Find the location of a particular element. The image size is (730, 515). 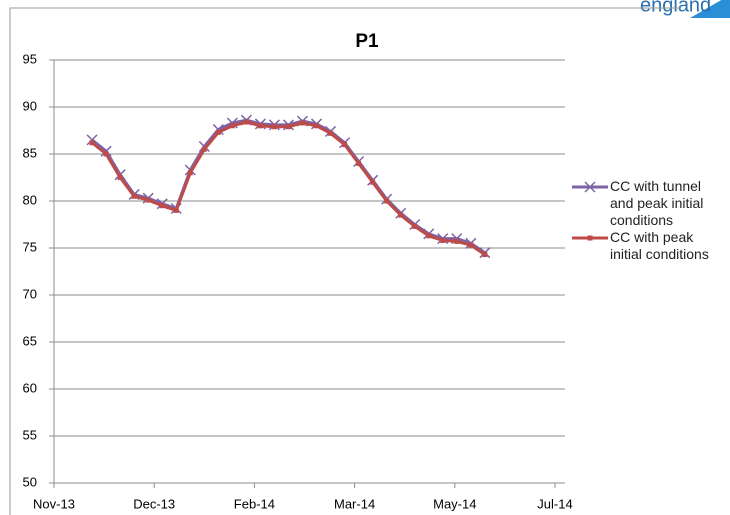

legend-entry: CC with peak initial conditions is located at coordinates (649, 246).